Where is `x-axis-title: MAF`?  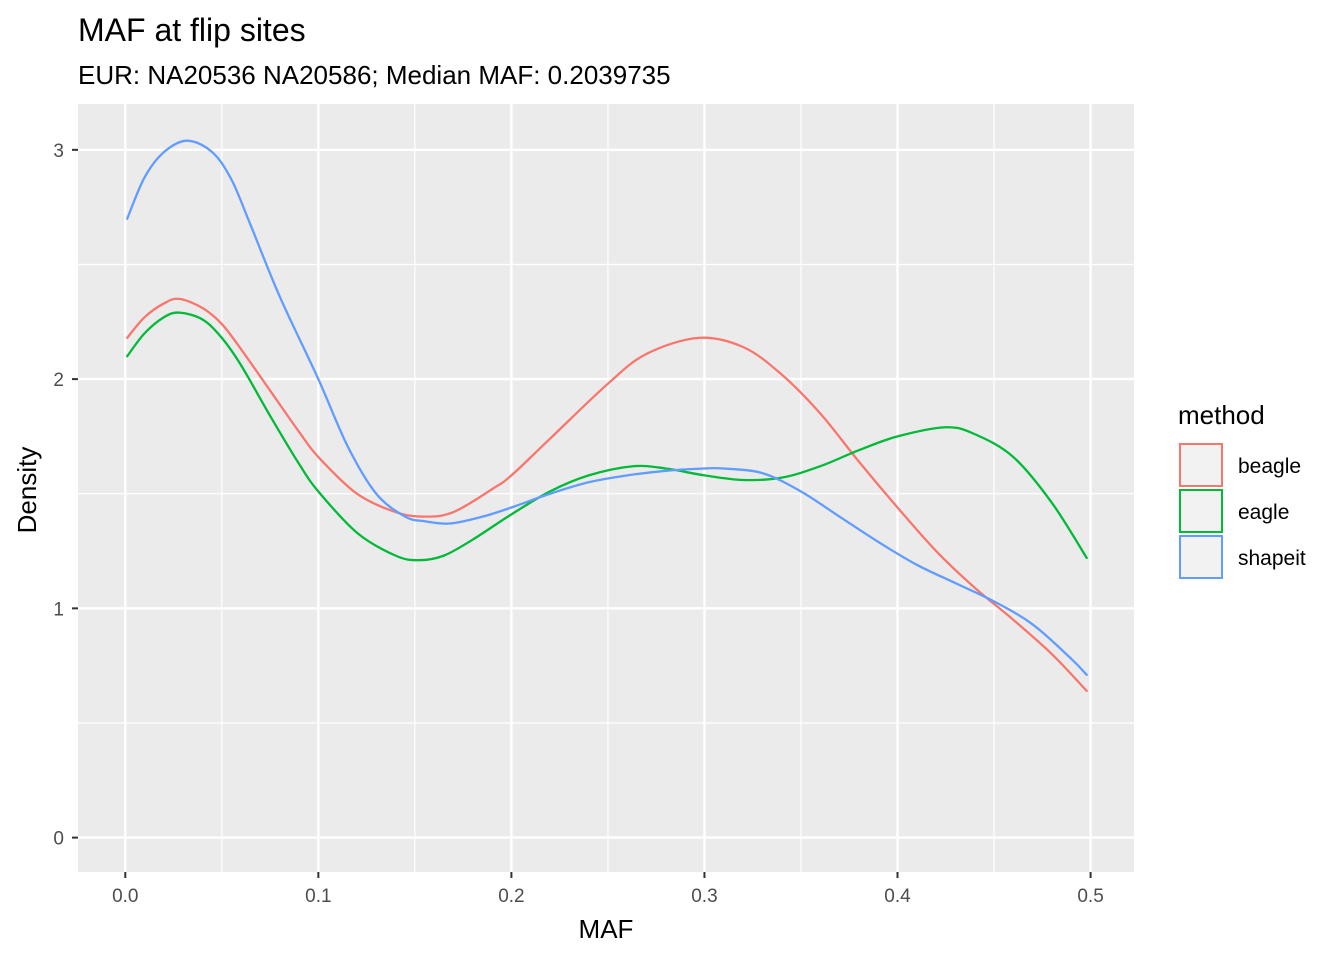
x-axis-title: MAF is located at coordinates (606, 929).